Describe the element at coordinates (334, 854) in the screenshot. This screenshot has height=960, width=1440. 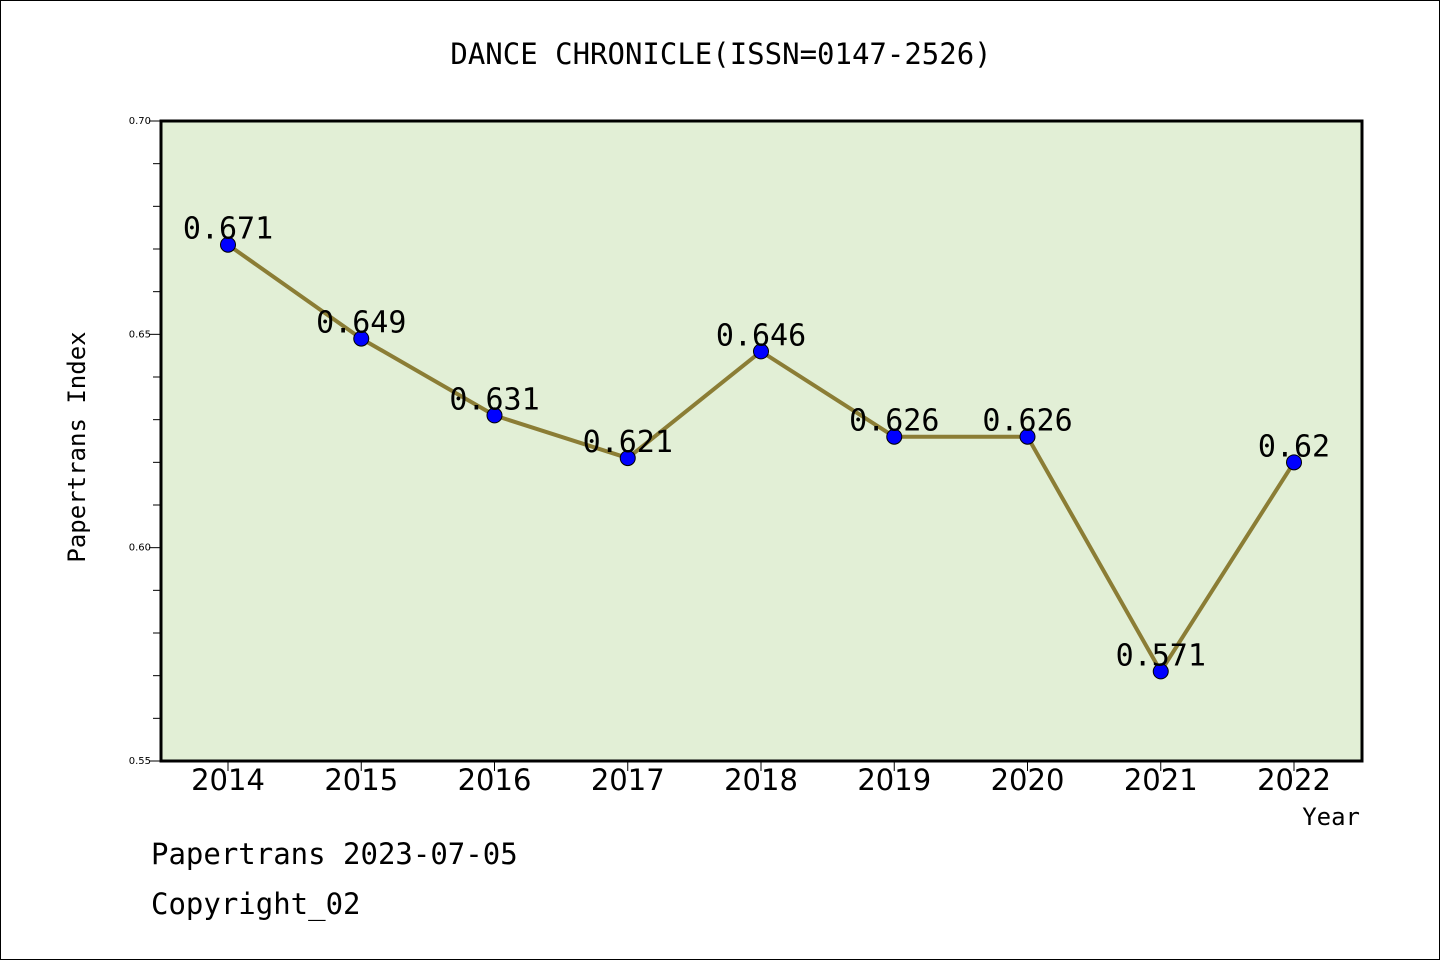
I see `footer-date: Papertrans 2023-07-05` at that location.